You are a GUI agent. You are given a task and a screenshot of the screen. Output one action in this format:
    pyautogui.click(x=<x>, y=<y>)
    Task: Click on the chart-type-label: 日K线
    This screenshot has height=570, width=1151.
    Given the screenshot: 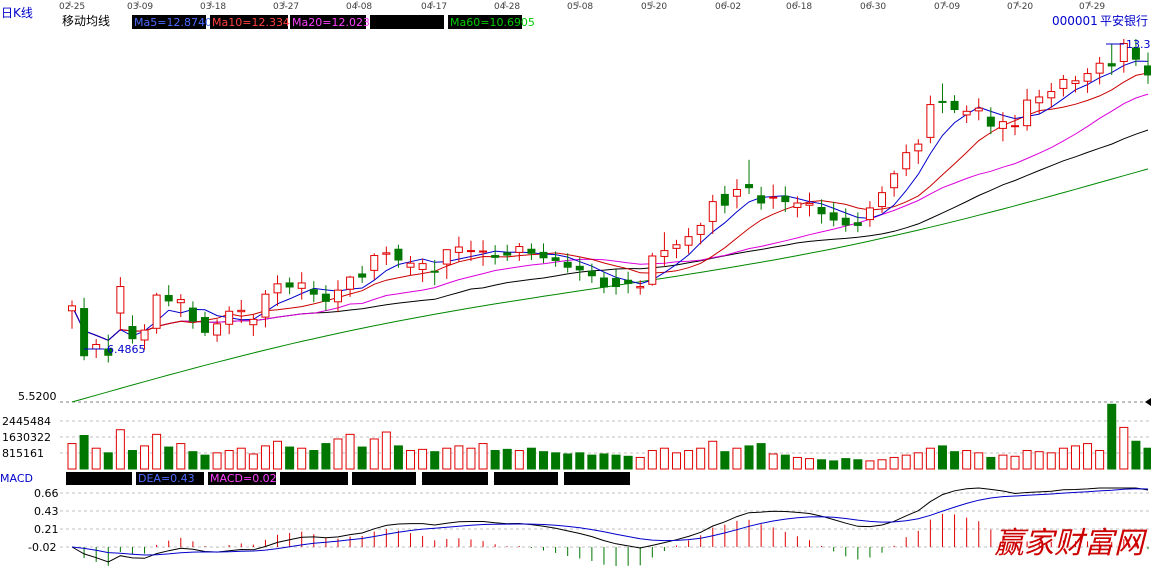 What is the action you would take?
    pyautogui.click(x=17, y=13)
    